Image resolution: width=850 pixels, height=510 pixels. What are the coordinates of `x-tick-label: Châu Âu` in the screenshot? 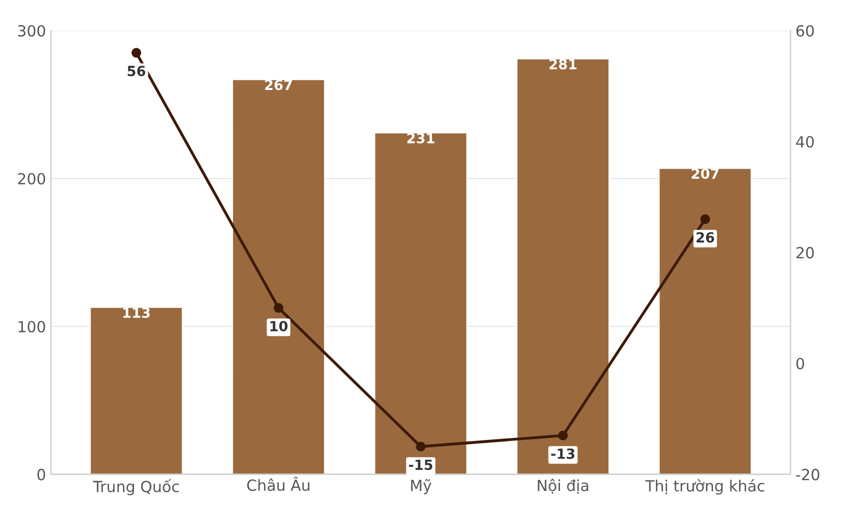 It's located at (278, 483).